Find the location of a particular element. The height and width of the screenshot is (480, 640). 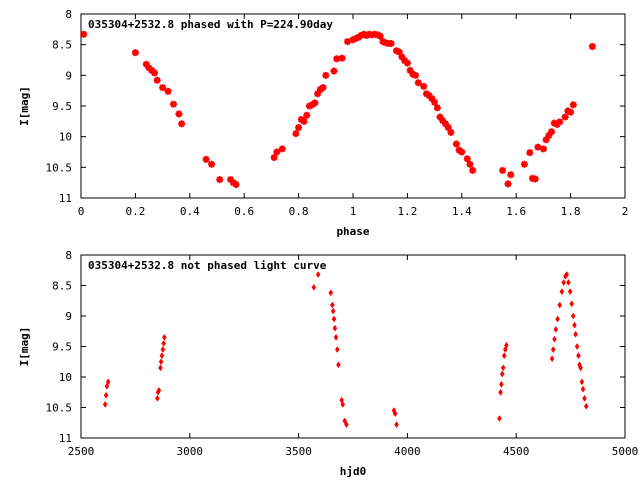

y-tick-label: 8.5 is located at coordinates (62, 286).